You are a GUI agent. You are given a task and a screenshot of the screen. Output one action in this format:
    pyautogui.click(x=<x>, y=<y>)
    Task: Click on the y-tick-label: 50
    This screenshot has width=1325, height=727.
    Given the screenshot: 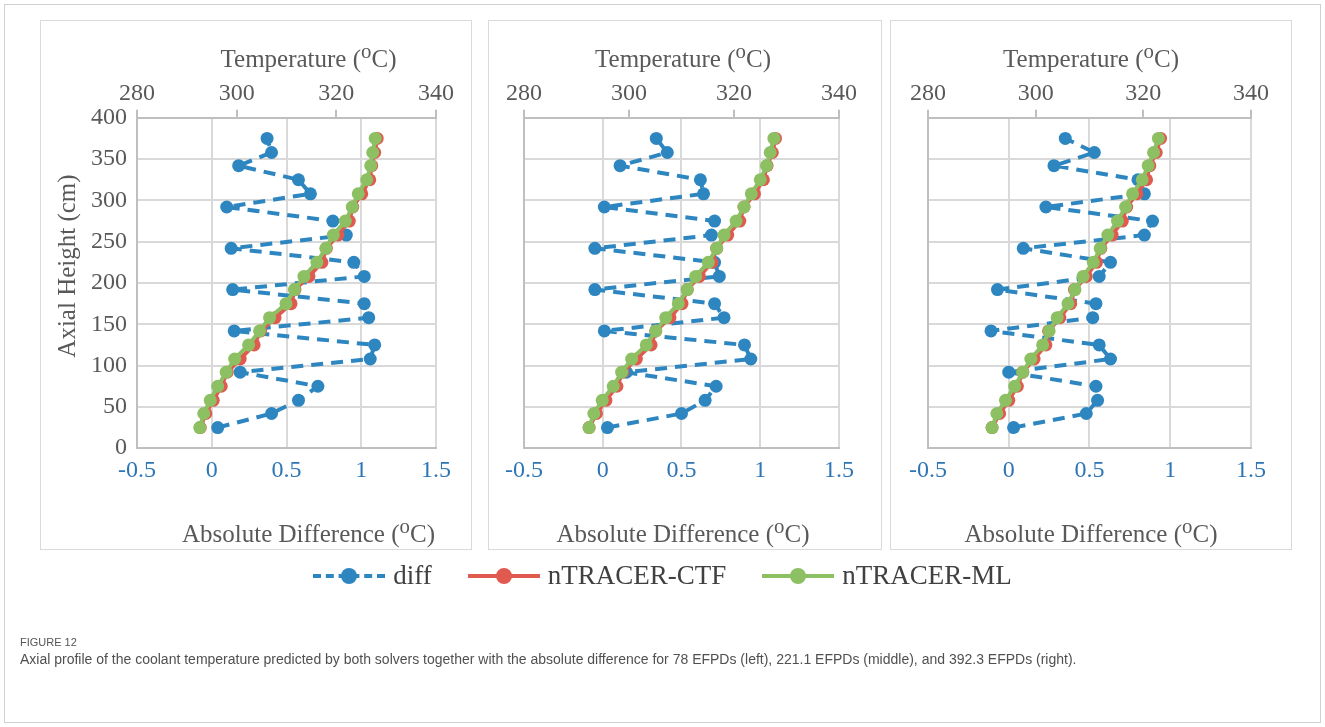 What is the action you would take?
    pyautogui.click(x=115, y=405)
    